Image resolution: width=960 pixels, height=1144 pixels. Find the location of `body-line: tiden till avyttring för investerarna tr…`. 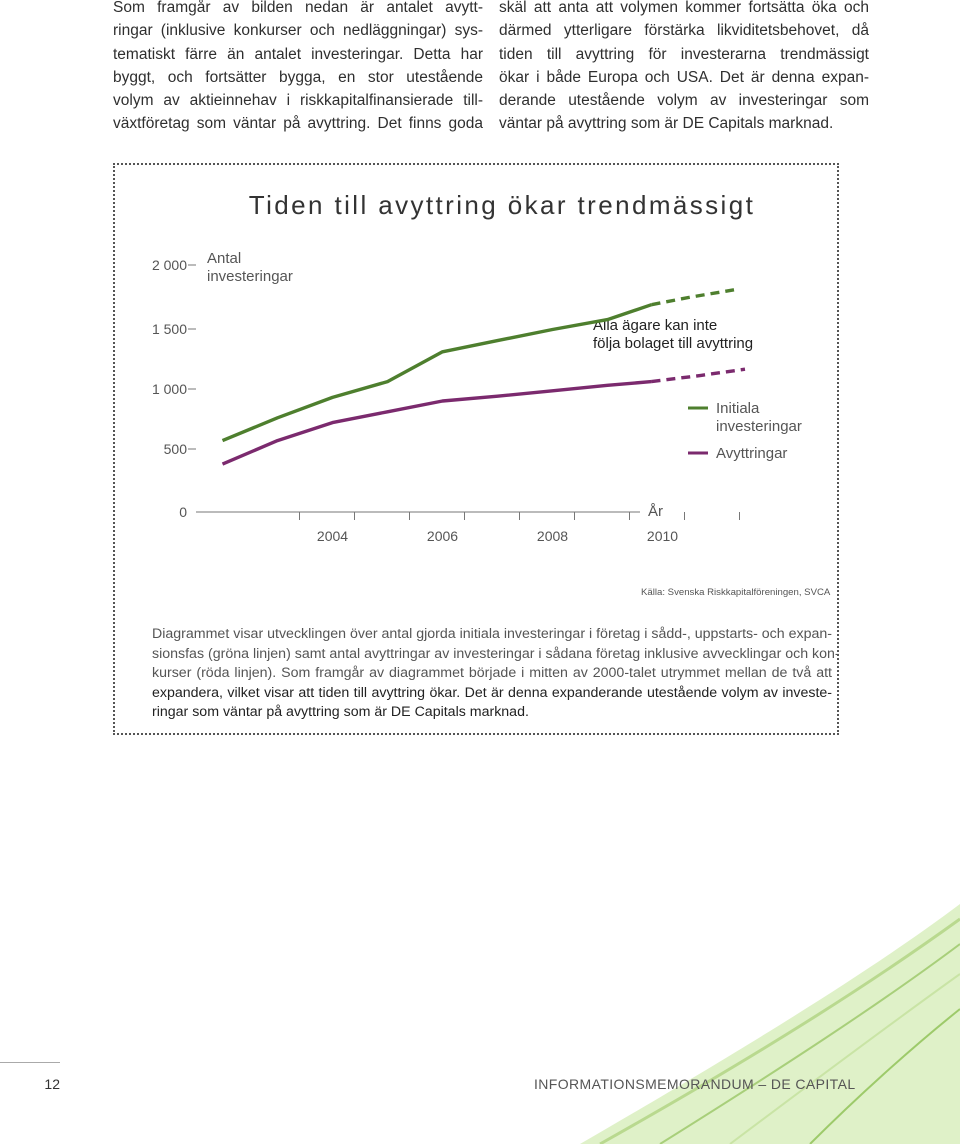

body-line: tiden till avyttring för investerarna tr… is located at coordinates (684, 54).